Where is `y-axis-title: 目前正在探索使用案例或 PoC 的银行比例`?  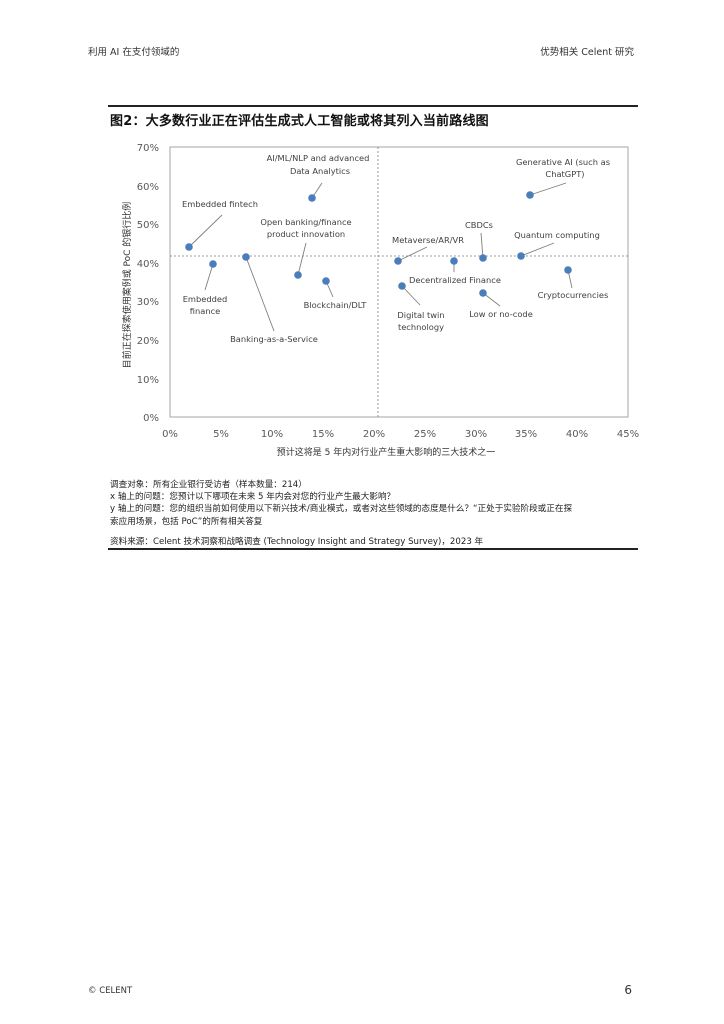
y-axis-title: 目前正在探索使用案例或 PoC 的银行比例 is located at coordinates (127, 285).